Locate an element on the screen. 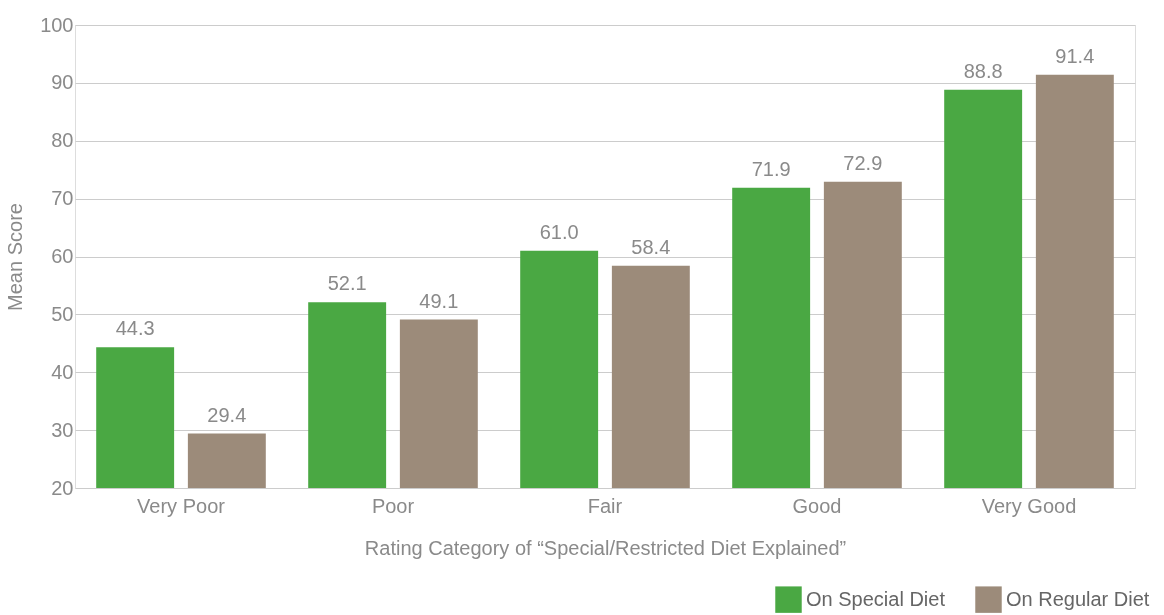 The image size is (1164, 615). y-tick-label: 90 is located at coordinates (62, 82).